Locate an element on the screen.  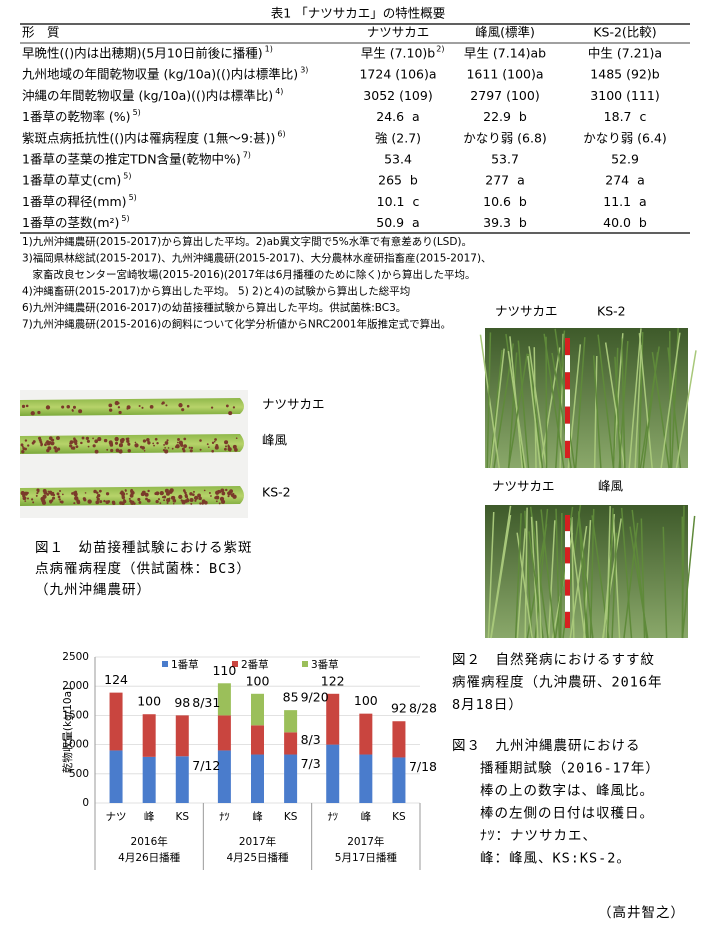
cell: 早生 (7.10)b is located at coordinates (398, 53).